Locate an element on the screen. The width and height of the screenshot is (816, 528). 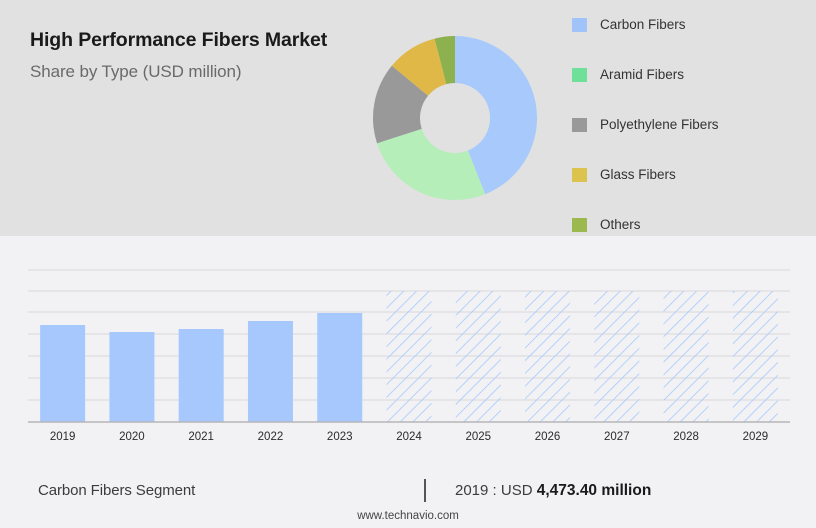
forecast-bar-2029 is located at coordinates (755, 356).